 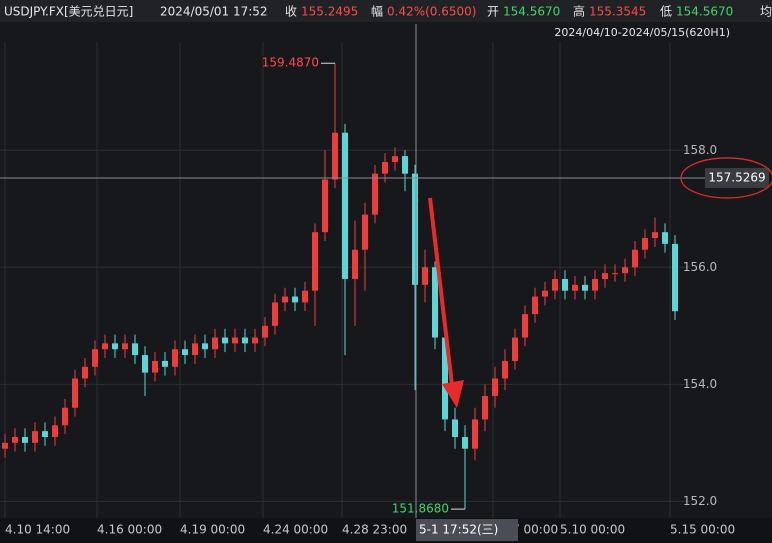 What do you see at coordinates (290, 63) in the screenshot?
I see `max-label: 159.4870` at bounding box center [290, 63].